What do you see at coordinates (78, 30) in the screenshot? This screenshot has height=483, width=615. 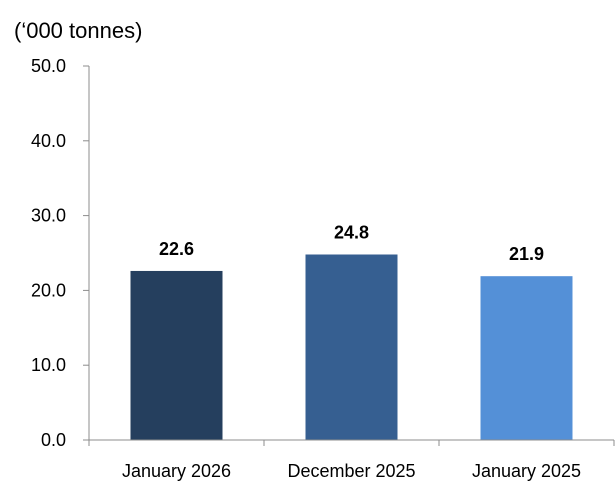 I see `y-axis-unit-label: (‘000 tonnes)` at bounding box center [78, 30].